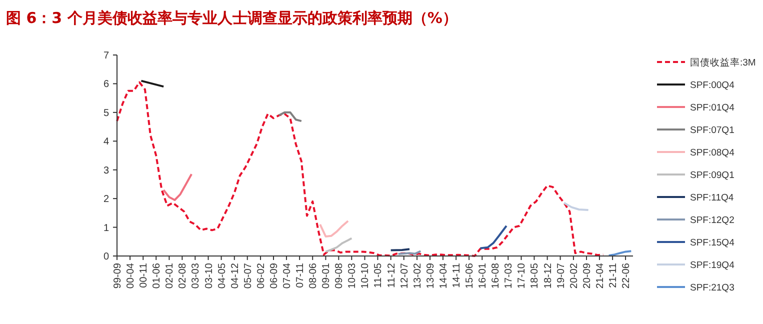  Describe the element at coordinates (418, 275) in the screenshot. I see `x-tick-label: 13-02` at that location.